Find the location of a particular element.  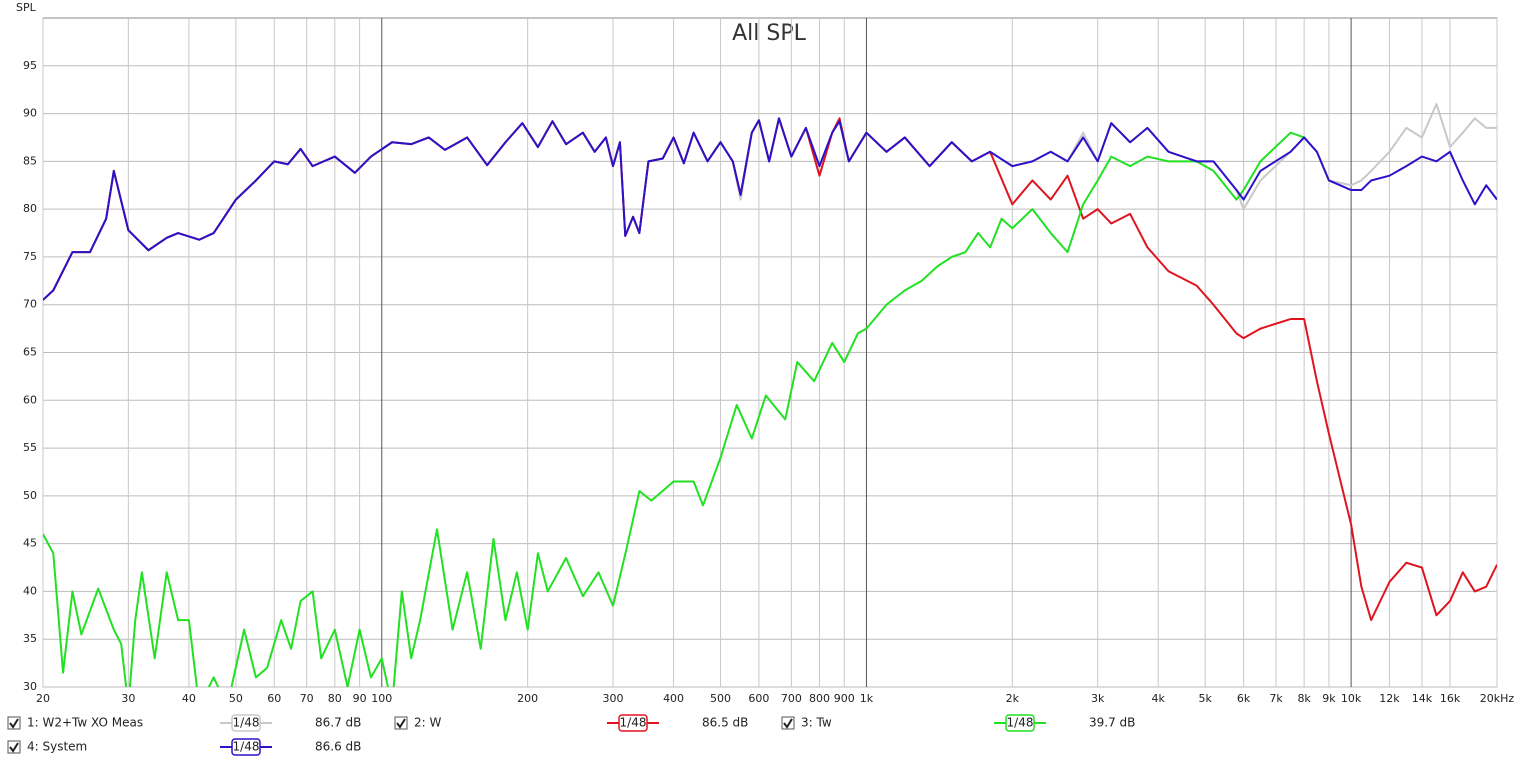

x-tick-label: 3k is located at coordinates (1098, 698).